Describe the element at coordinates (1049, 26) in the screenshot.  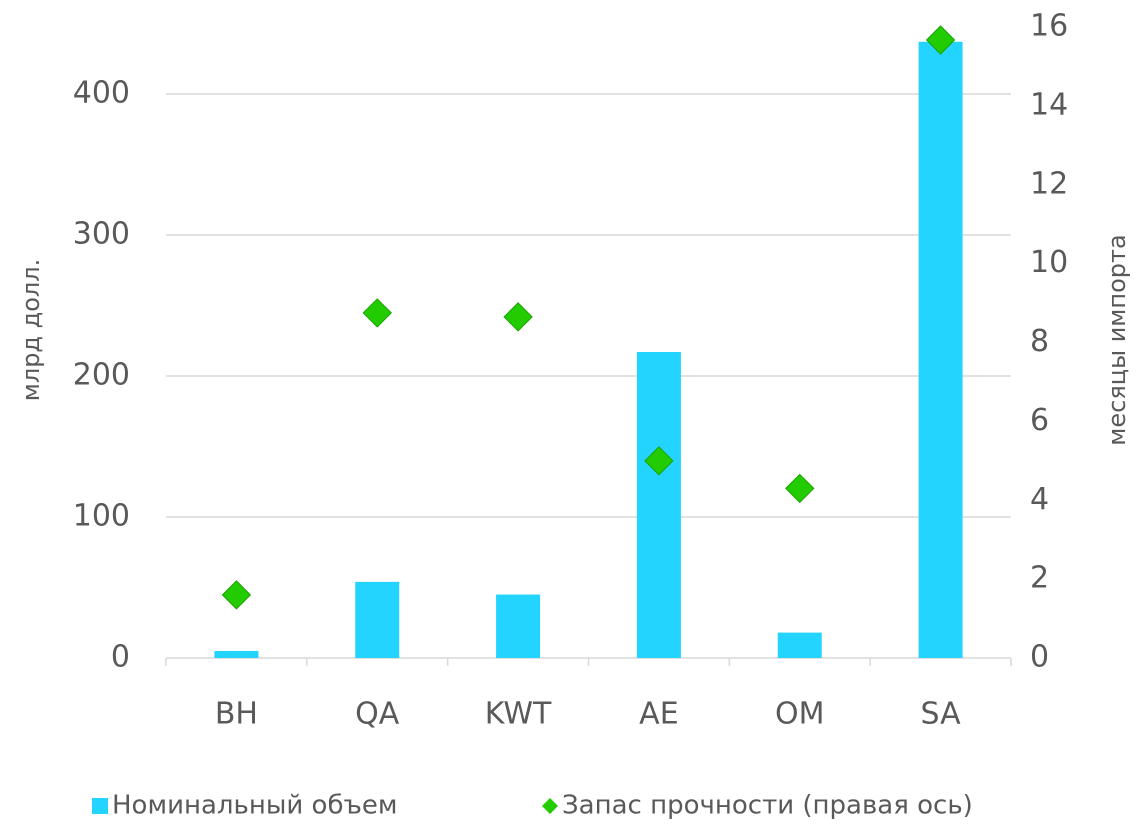
I see `y2-tick-label: 16` at that location.